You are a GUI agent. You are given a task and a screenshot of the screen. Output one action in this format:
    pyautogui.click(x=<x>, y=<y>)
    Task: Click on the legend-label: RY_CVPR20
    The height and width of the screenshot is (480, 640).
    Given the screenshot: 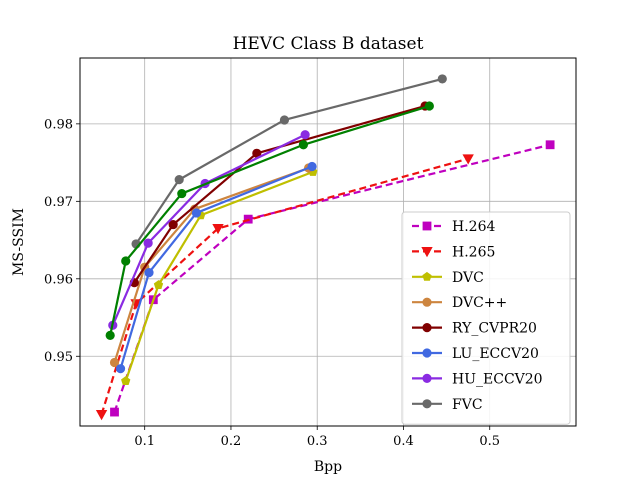 What is the action you would take?
    pyautogui.click(x=494, y=329)
    